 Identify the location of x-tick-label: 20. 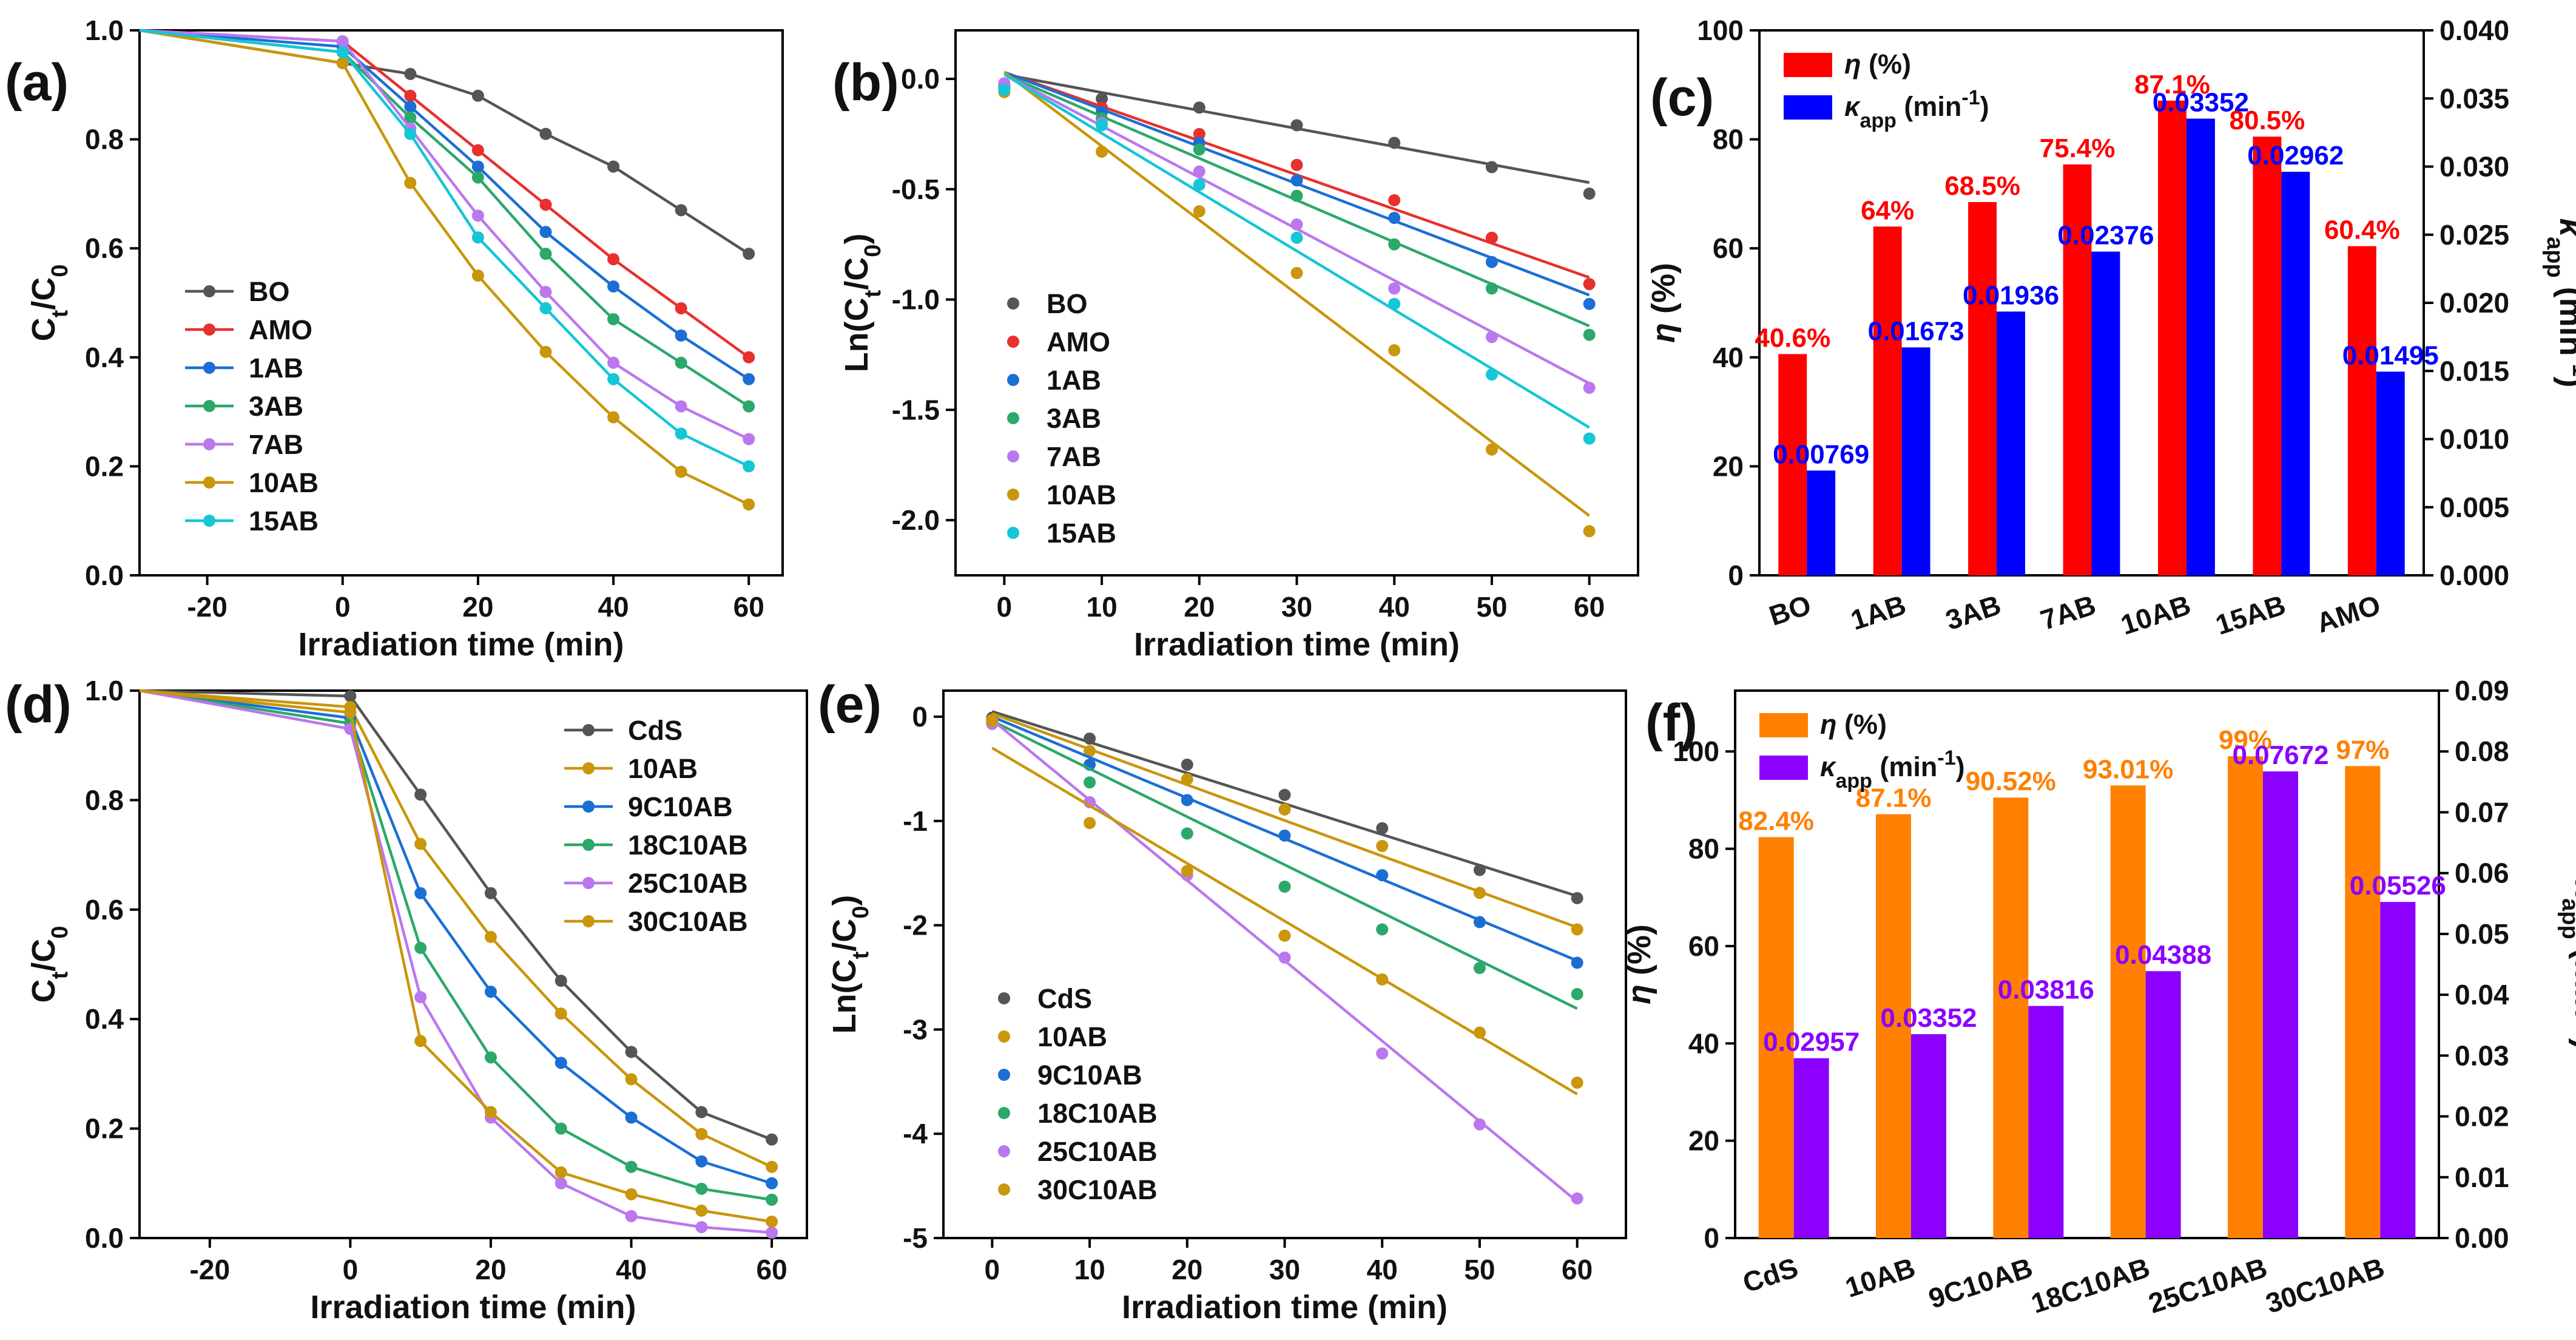
(477, 607).